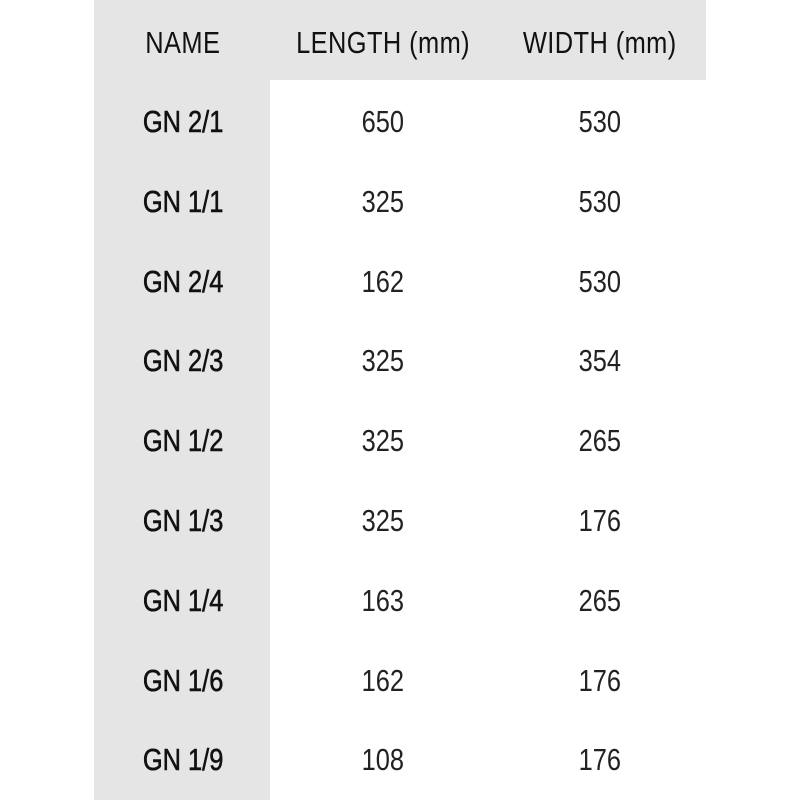 Image resolution: width=800 pixels, height=800 pixels. I want to click on column-header-length-text: LENGTH (mm), so click(383, 42).